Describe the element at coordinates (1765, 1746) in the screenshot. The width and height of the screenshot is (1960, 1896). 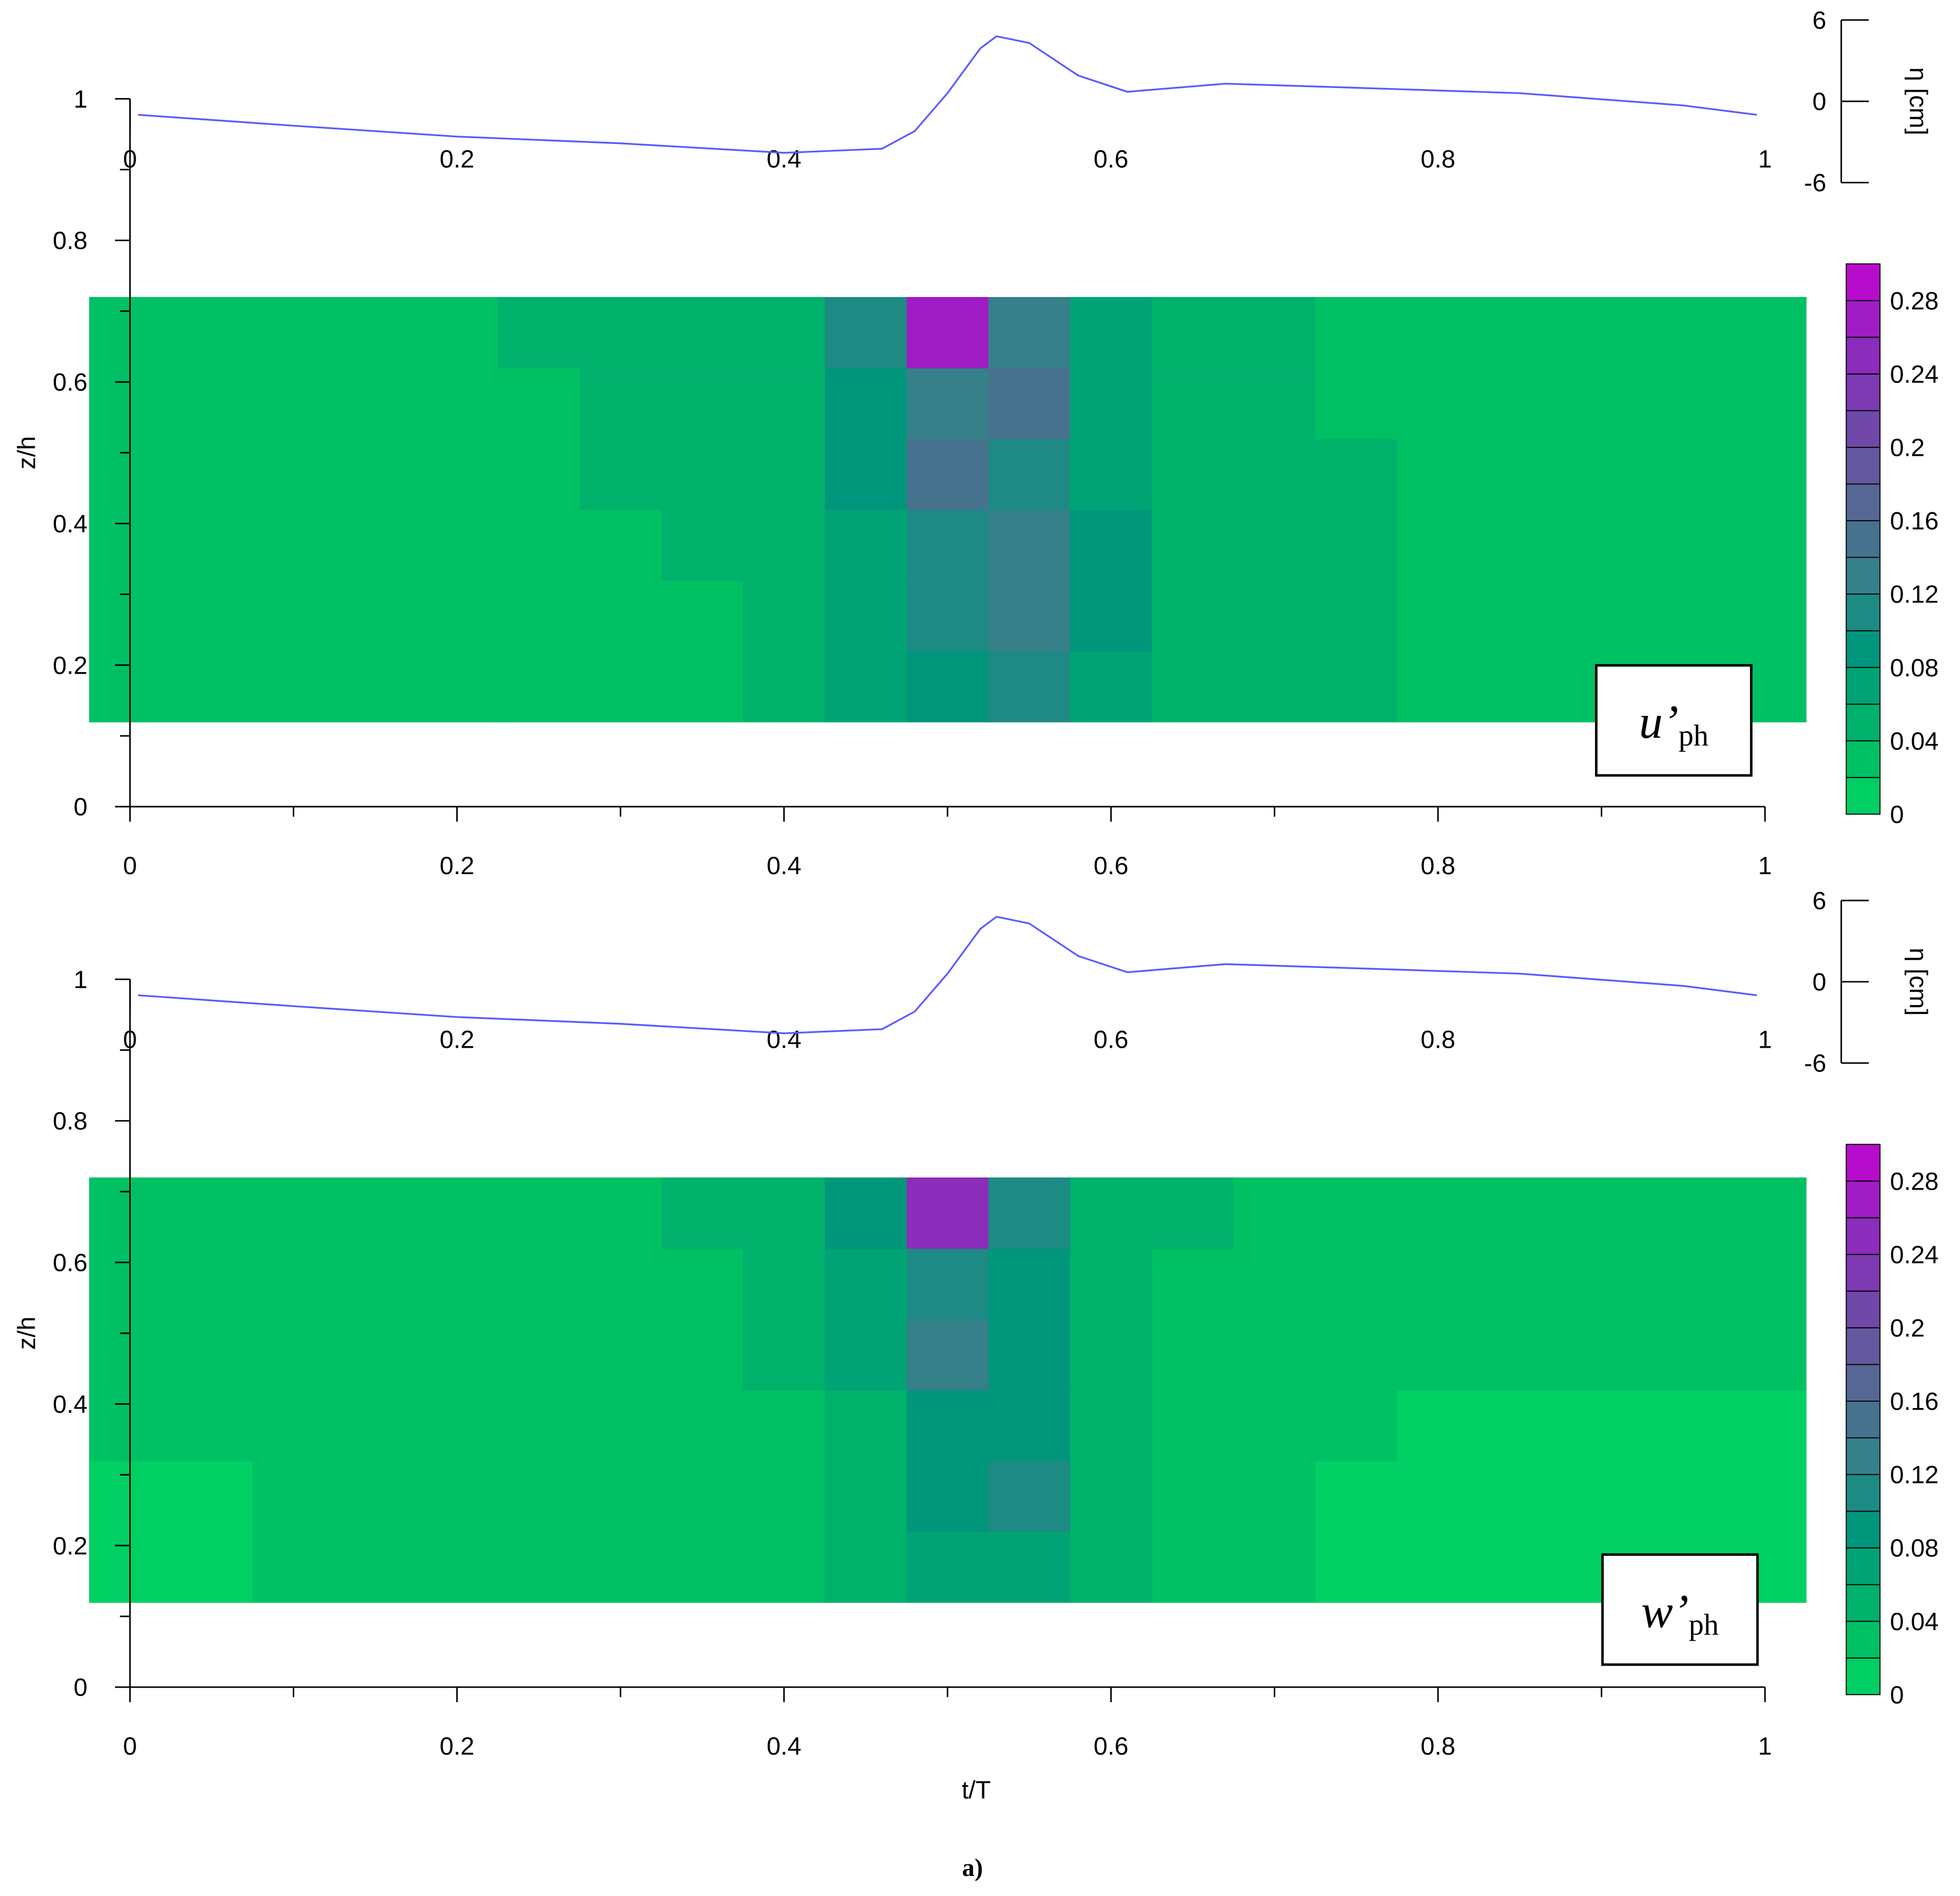
I see `x-tick-label: 1` at that location.